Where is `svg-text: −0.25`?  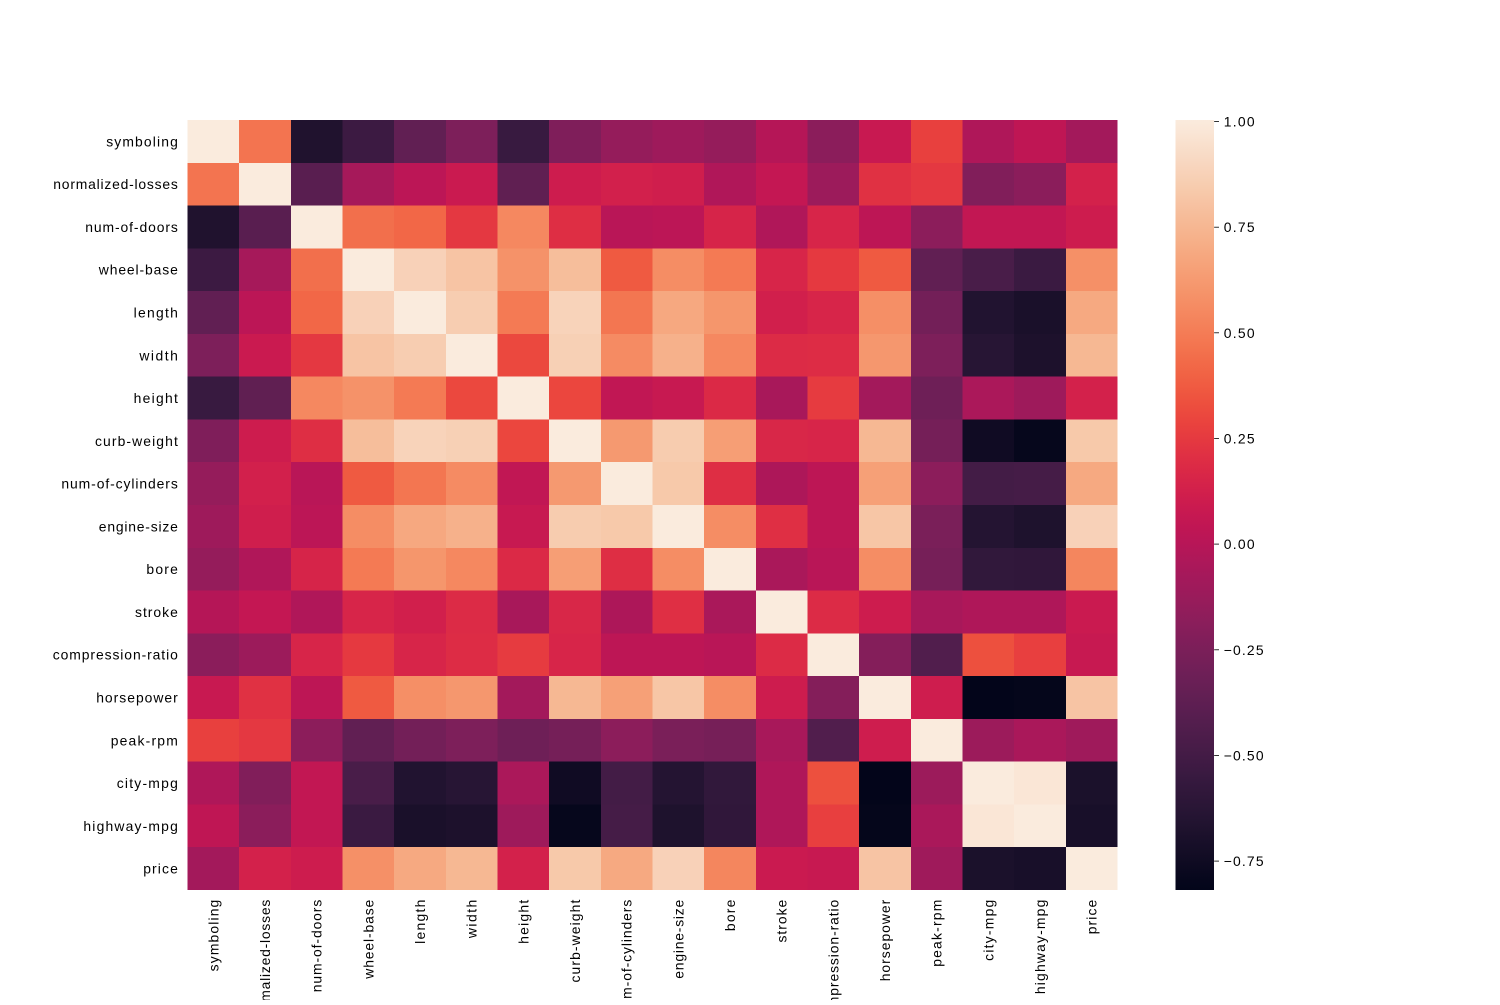 svg-text: −0.25 is located at coordinates (1244, 650).